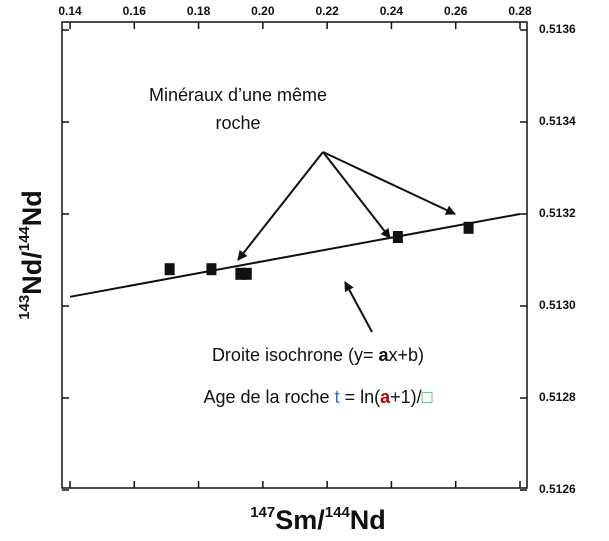  What do you see at coordinates (456, 11) in the screenshot?
I see `x-tick-label: 0.26` at bounding box center [456, 11].